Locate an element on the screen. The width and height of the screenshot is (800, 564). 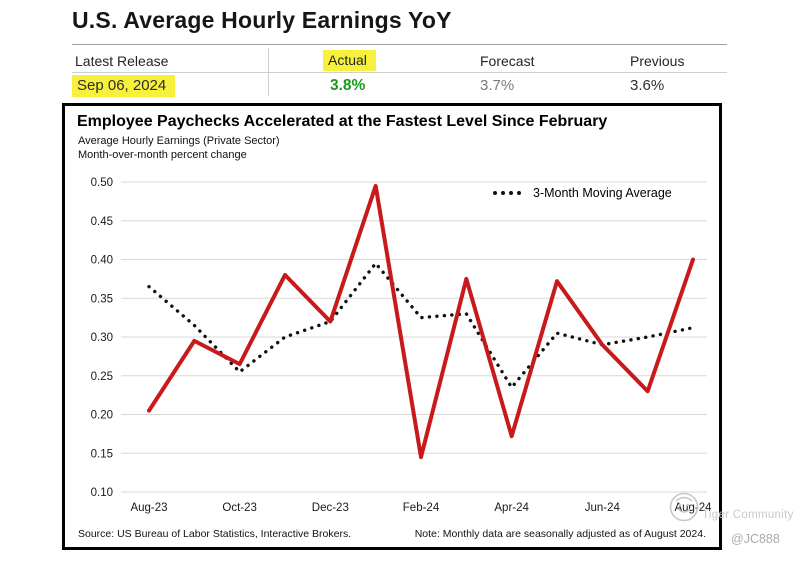
previous-header: Previous is located at coordinates (657, 61).